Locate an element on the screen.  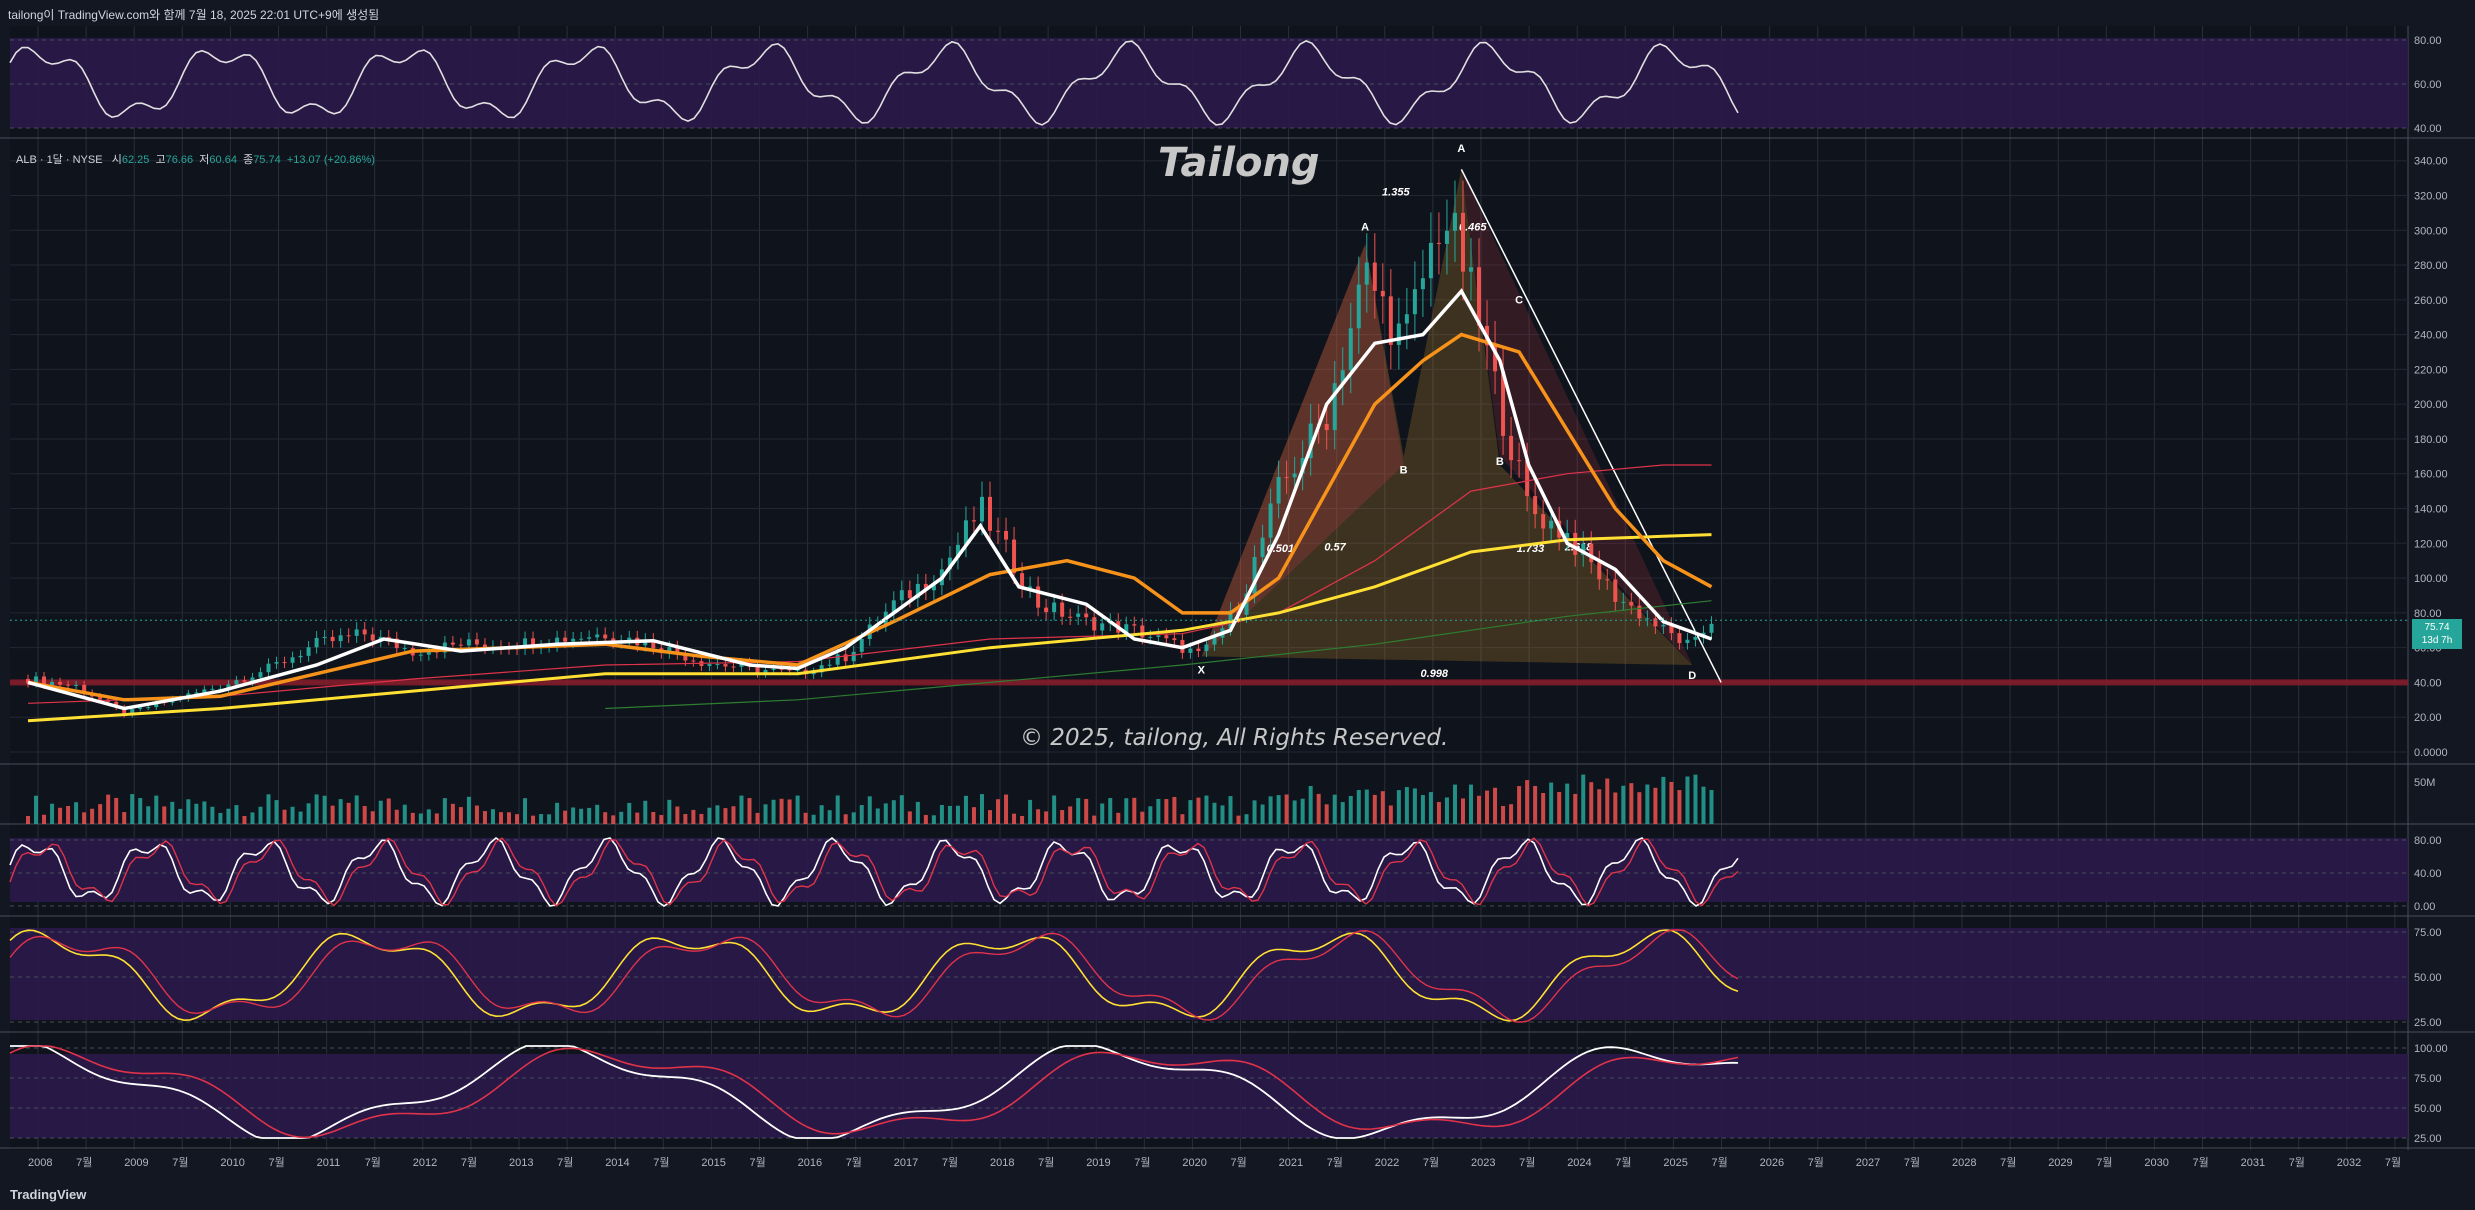
price-tick-label: 300.00 is located at coordinates (2431, 231).